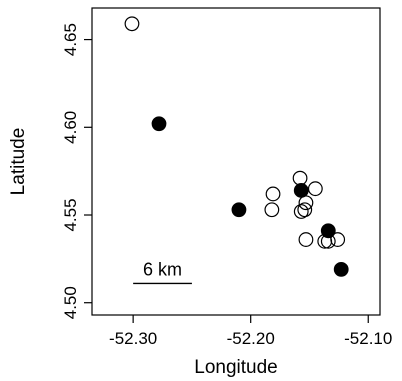 This screenshot has height=381, width=402. What do you see at coordinates (162, 269) in the screenshot?
I see `scale-bar-label: 6 km` at bounding box center [162, 269].